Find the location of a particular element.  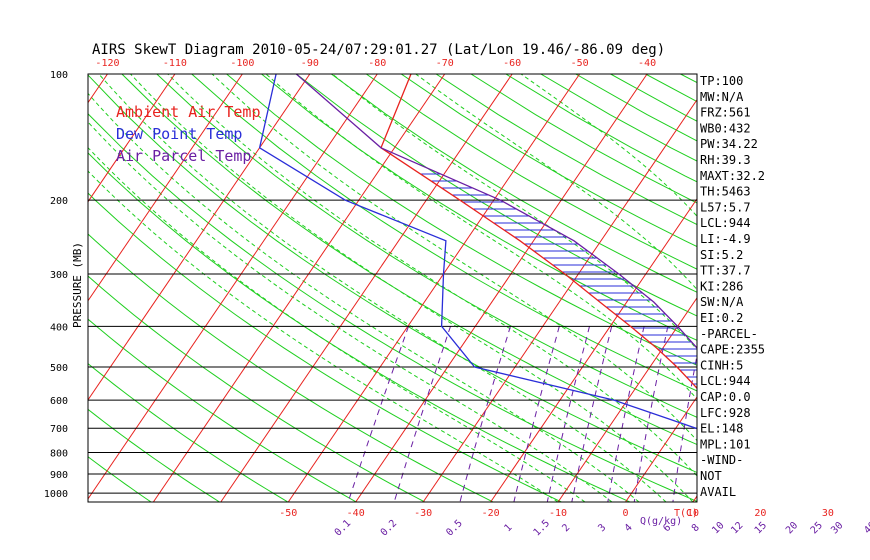

top-temp-tick-label: -70 is located at coordinates (445, 63).